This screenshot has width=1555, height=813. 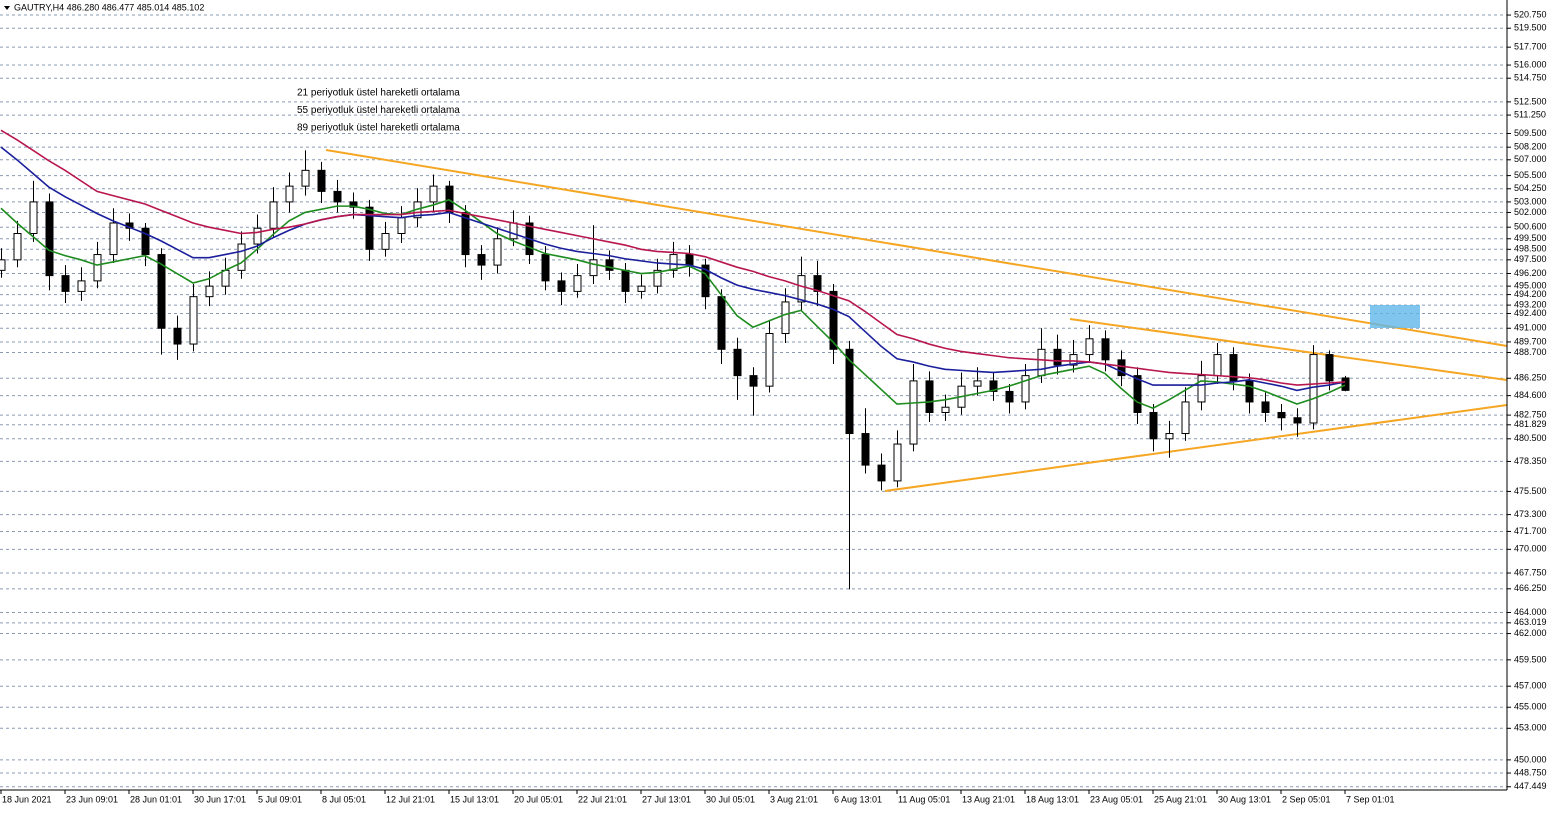 What do you see at coordinates (1530, 612) in the screenshot?
I see `y-tick-label: 464.000` at bounding box center [1530, 612].